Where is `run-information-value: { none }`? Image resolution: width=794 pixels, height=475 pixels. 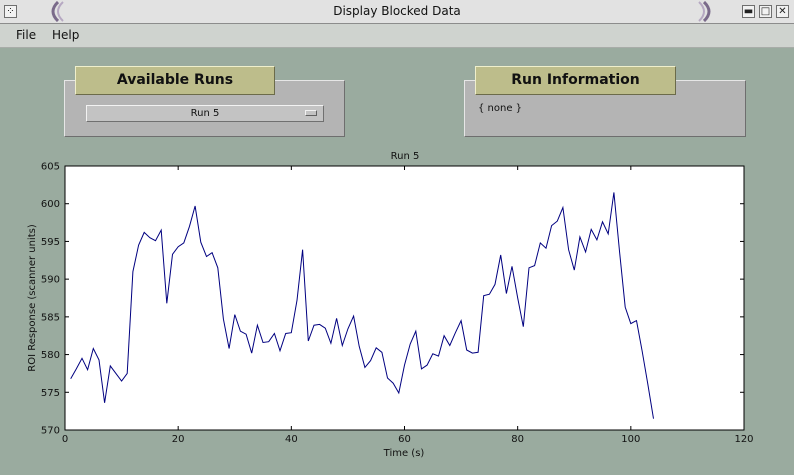 run-information-value: { none } is located at coordinates (500, 108).